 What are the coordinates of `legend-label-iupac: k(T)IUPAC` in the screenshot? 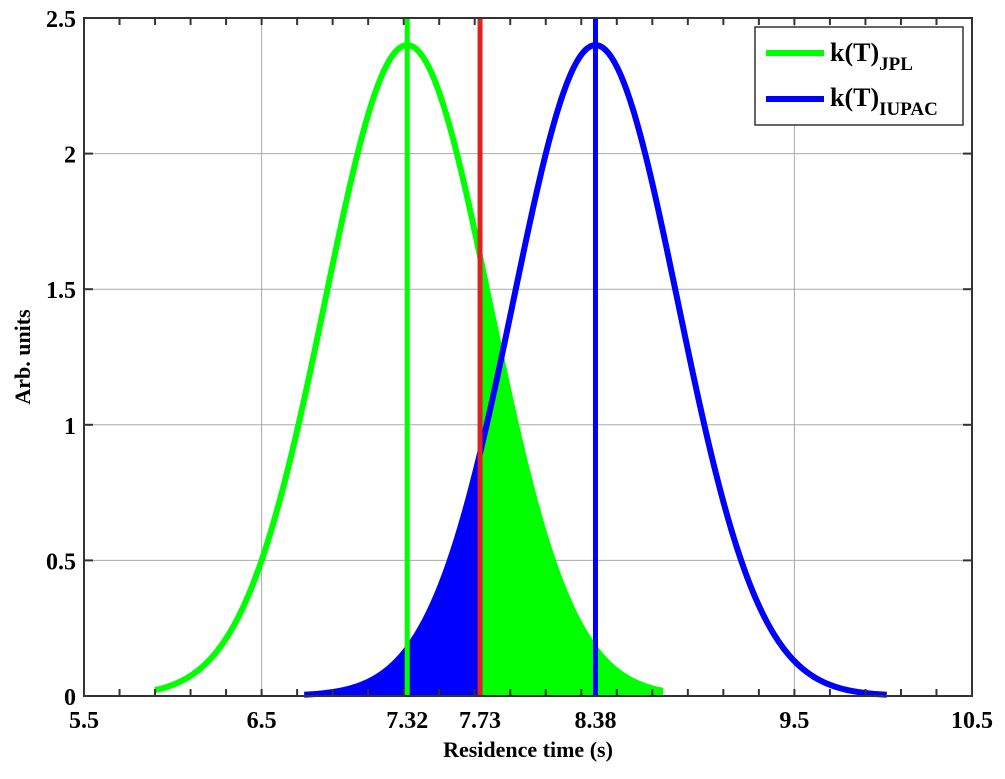 It's located at (884, 101).